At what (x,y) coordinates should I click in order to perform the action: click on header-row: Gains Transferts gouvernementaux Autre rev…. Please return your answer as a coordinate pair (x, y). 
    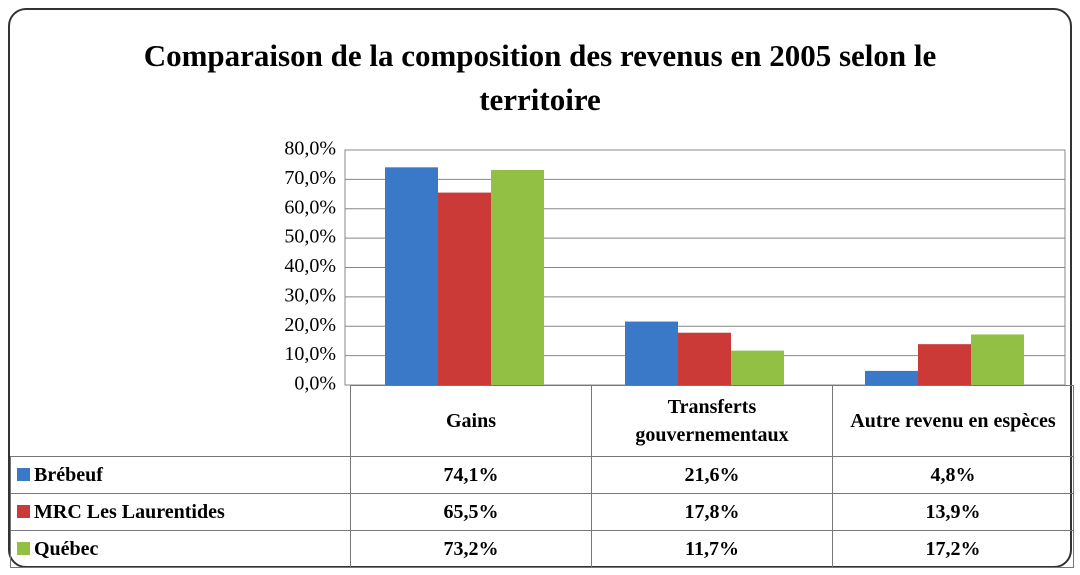
    Looking at the image, I should click on (542, 421).